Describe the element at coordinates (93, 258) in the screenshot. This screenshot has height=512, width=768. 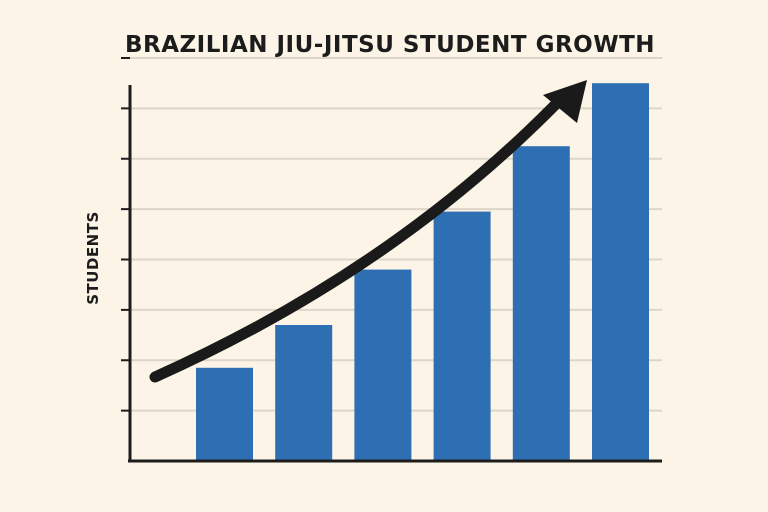
I see `y-axis-label: STUDENTS` at that location.